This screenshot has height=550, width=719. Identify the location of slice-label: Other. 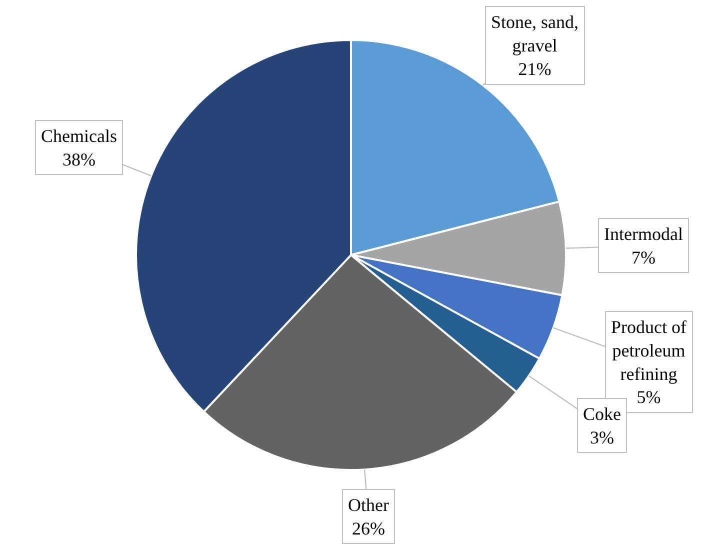
(368, 505).